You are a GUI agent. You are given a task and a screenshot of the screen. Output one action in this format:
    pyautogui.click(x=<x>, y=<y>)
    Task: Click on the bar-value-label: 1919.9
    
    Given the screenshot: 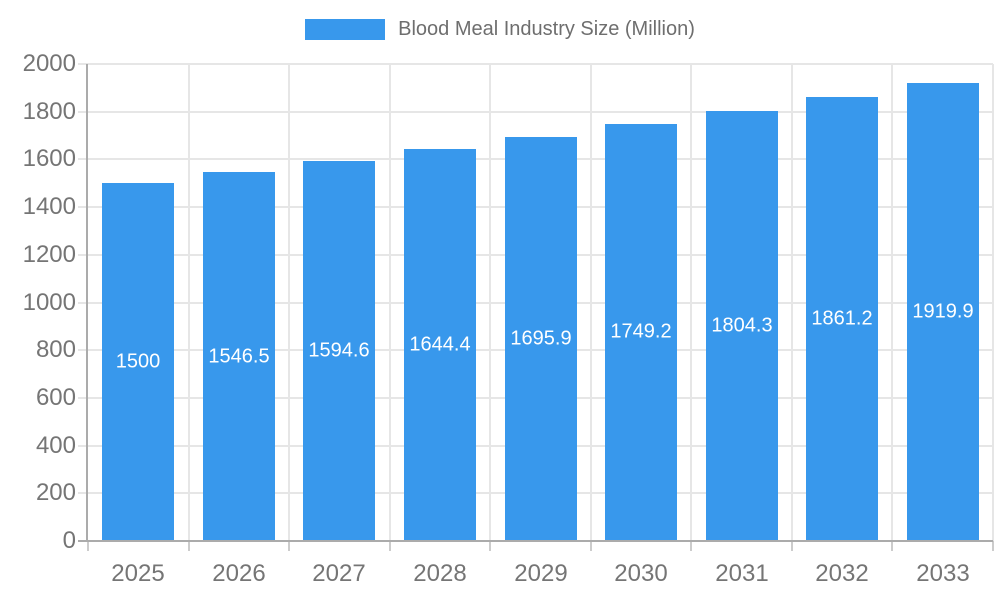 What is the action you would take?
    pyautogui.click(x=943, y=311)
    